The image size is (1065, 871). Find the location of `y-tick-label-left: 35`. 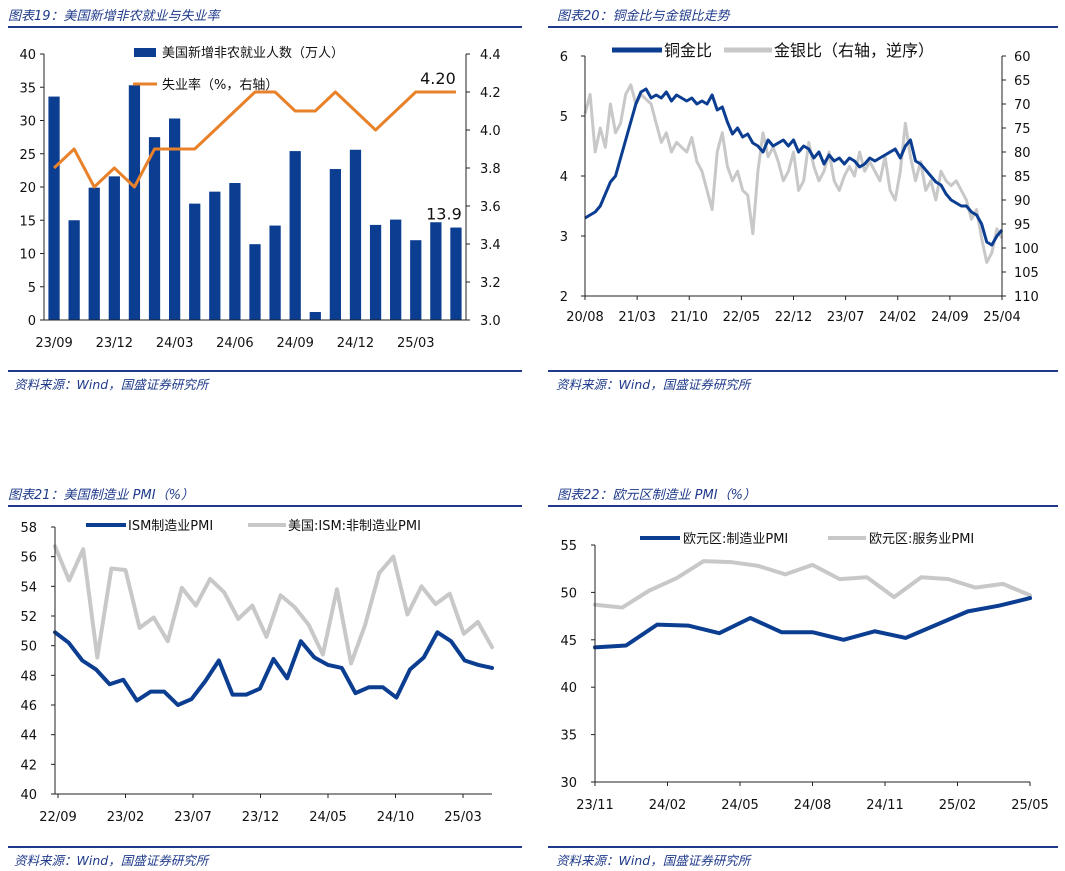

y-tick-label-left: 35 is located at coordinates (27, 88).